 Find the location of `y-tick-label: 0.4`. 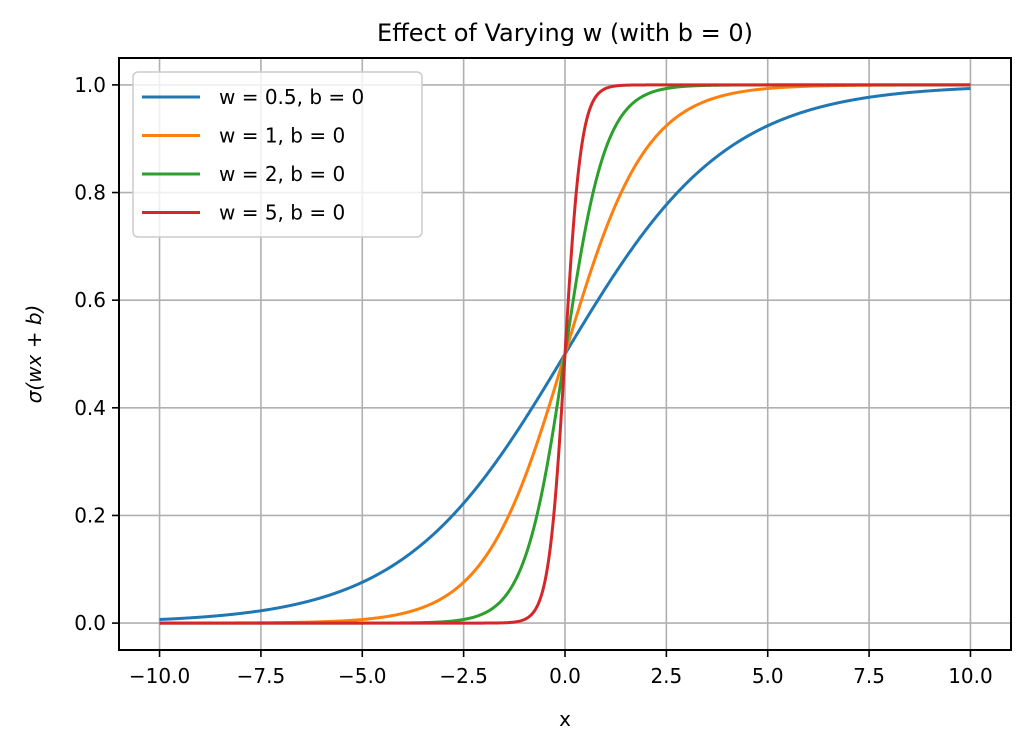

y-tick-label: 0.4 is located at coordinates (90, 408).